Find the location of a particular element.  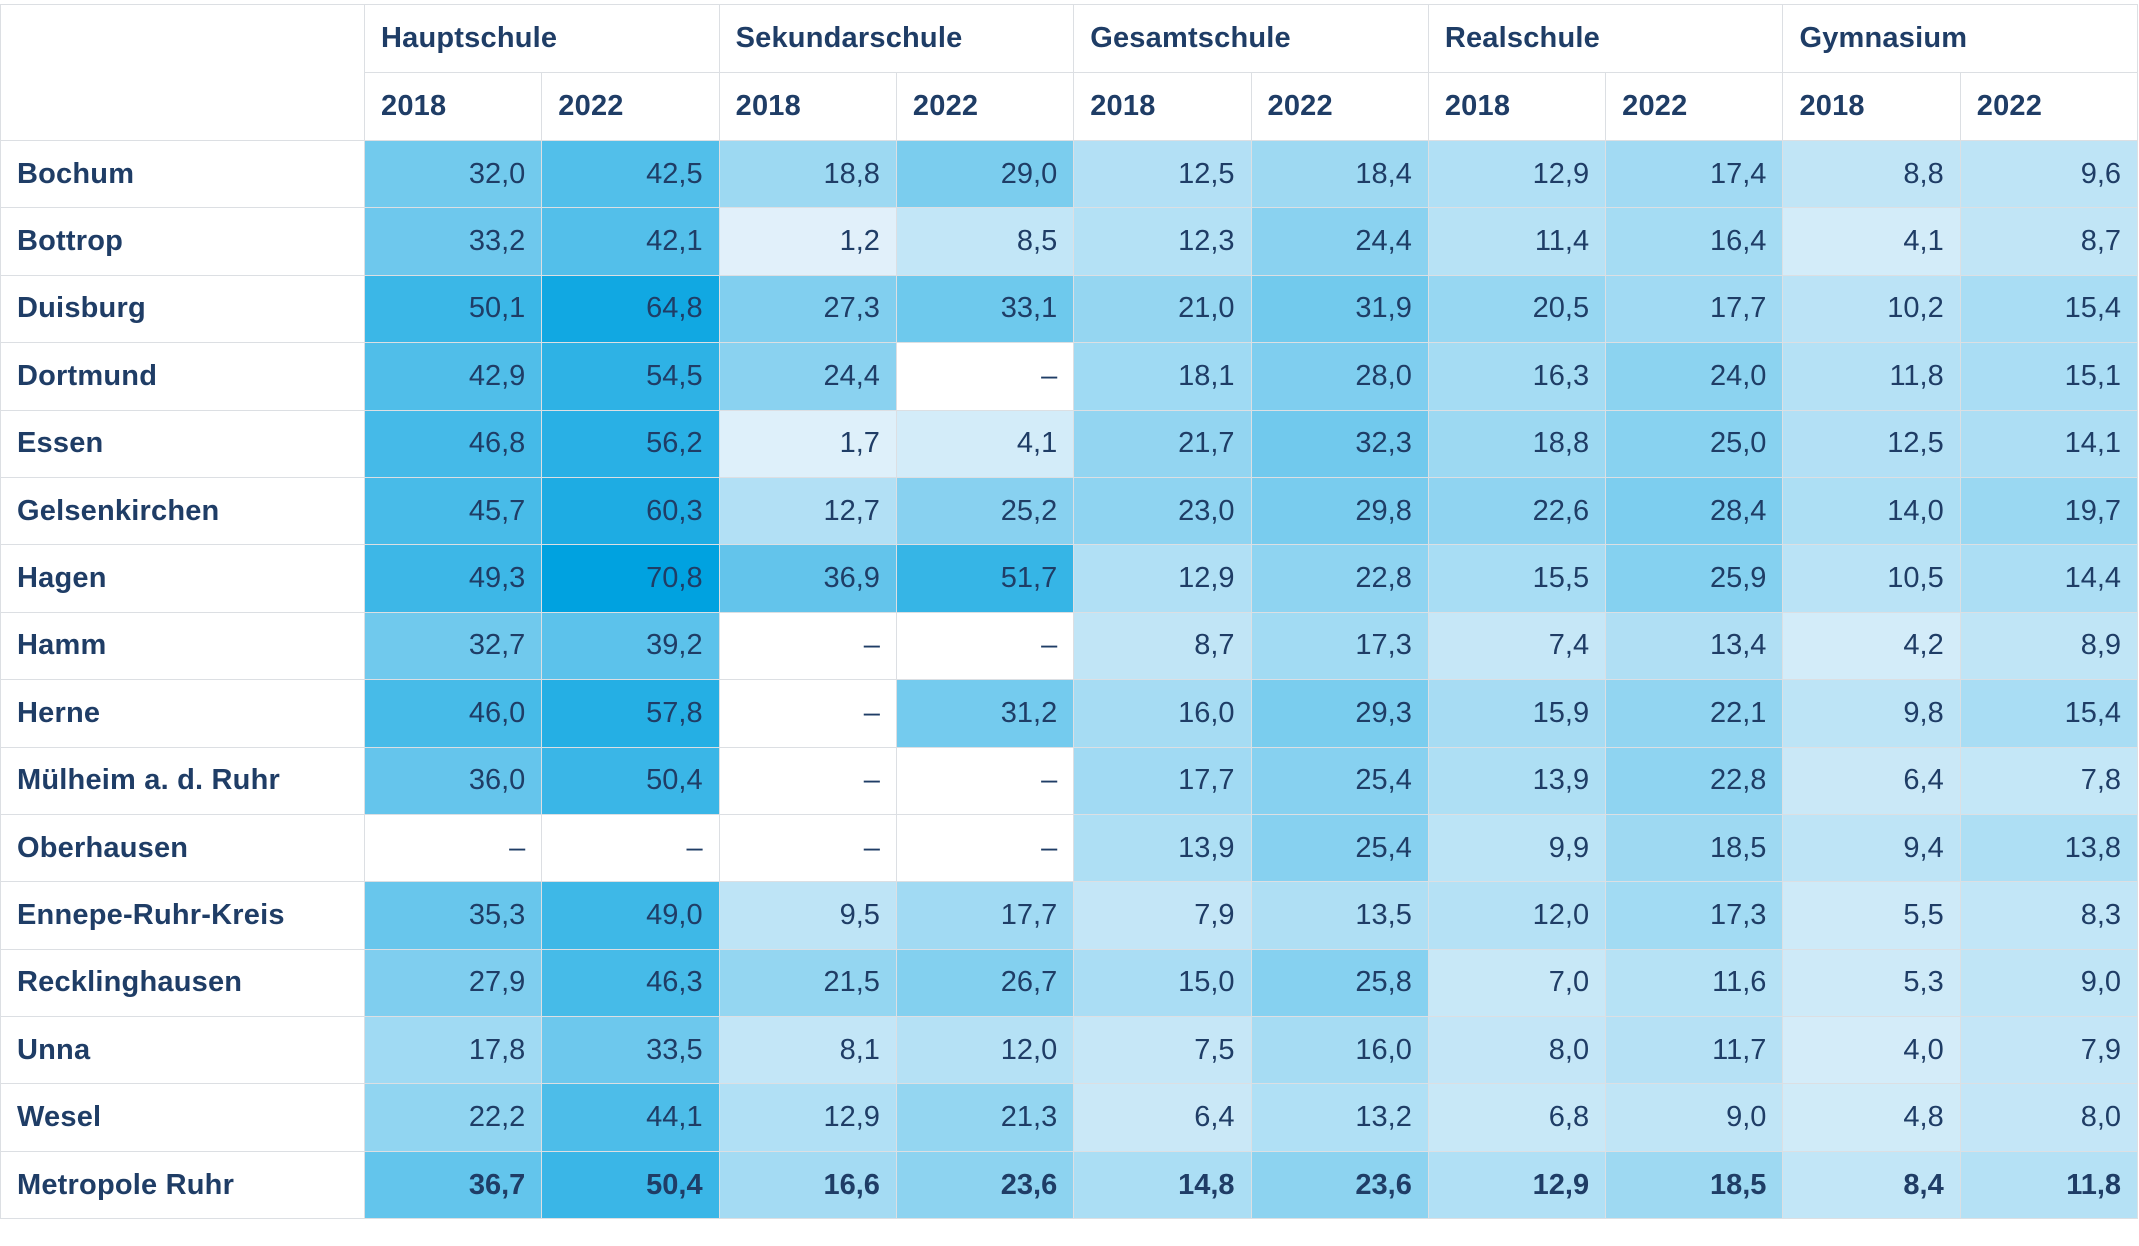

heatmap-cell: 15,4 is located at coordinates (2049, 309).